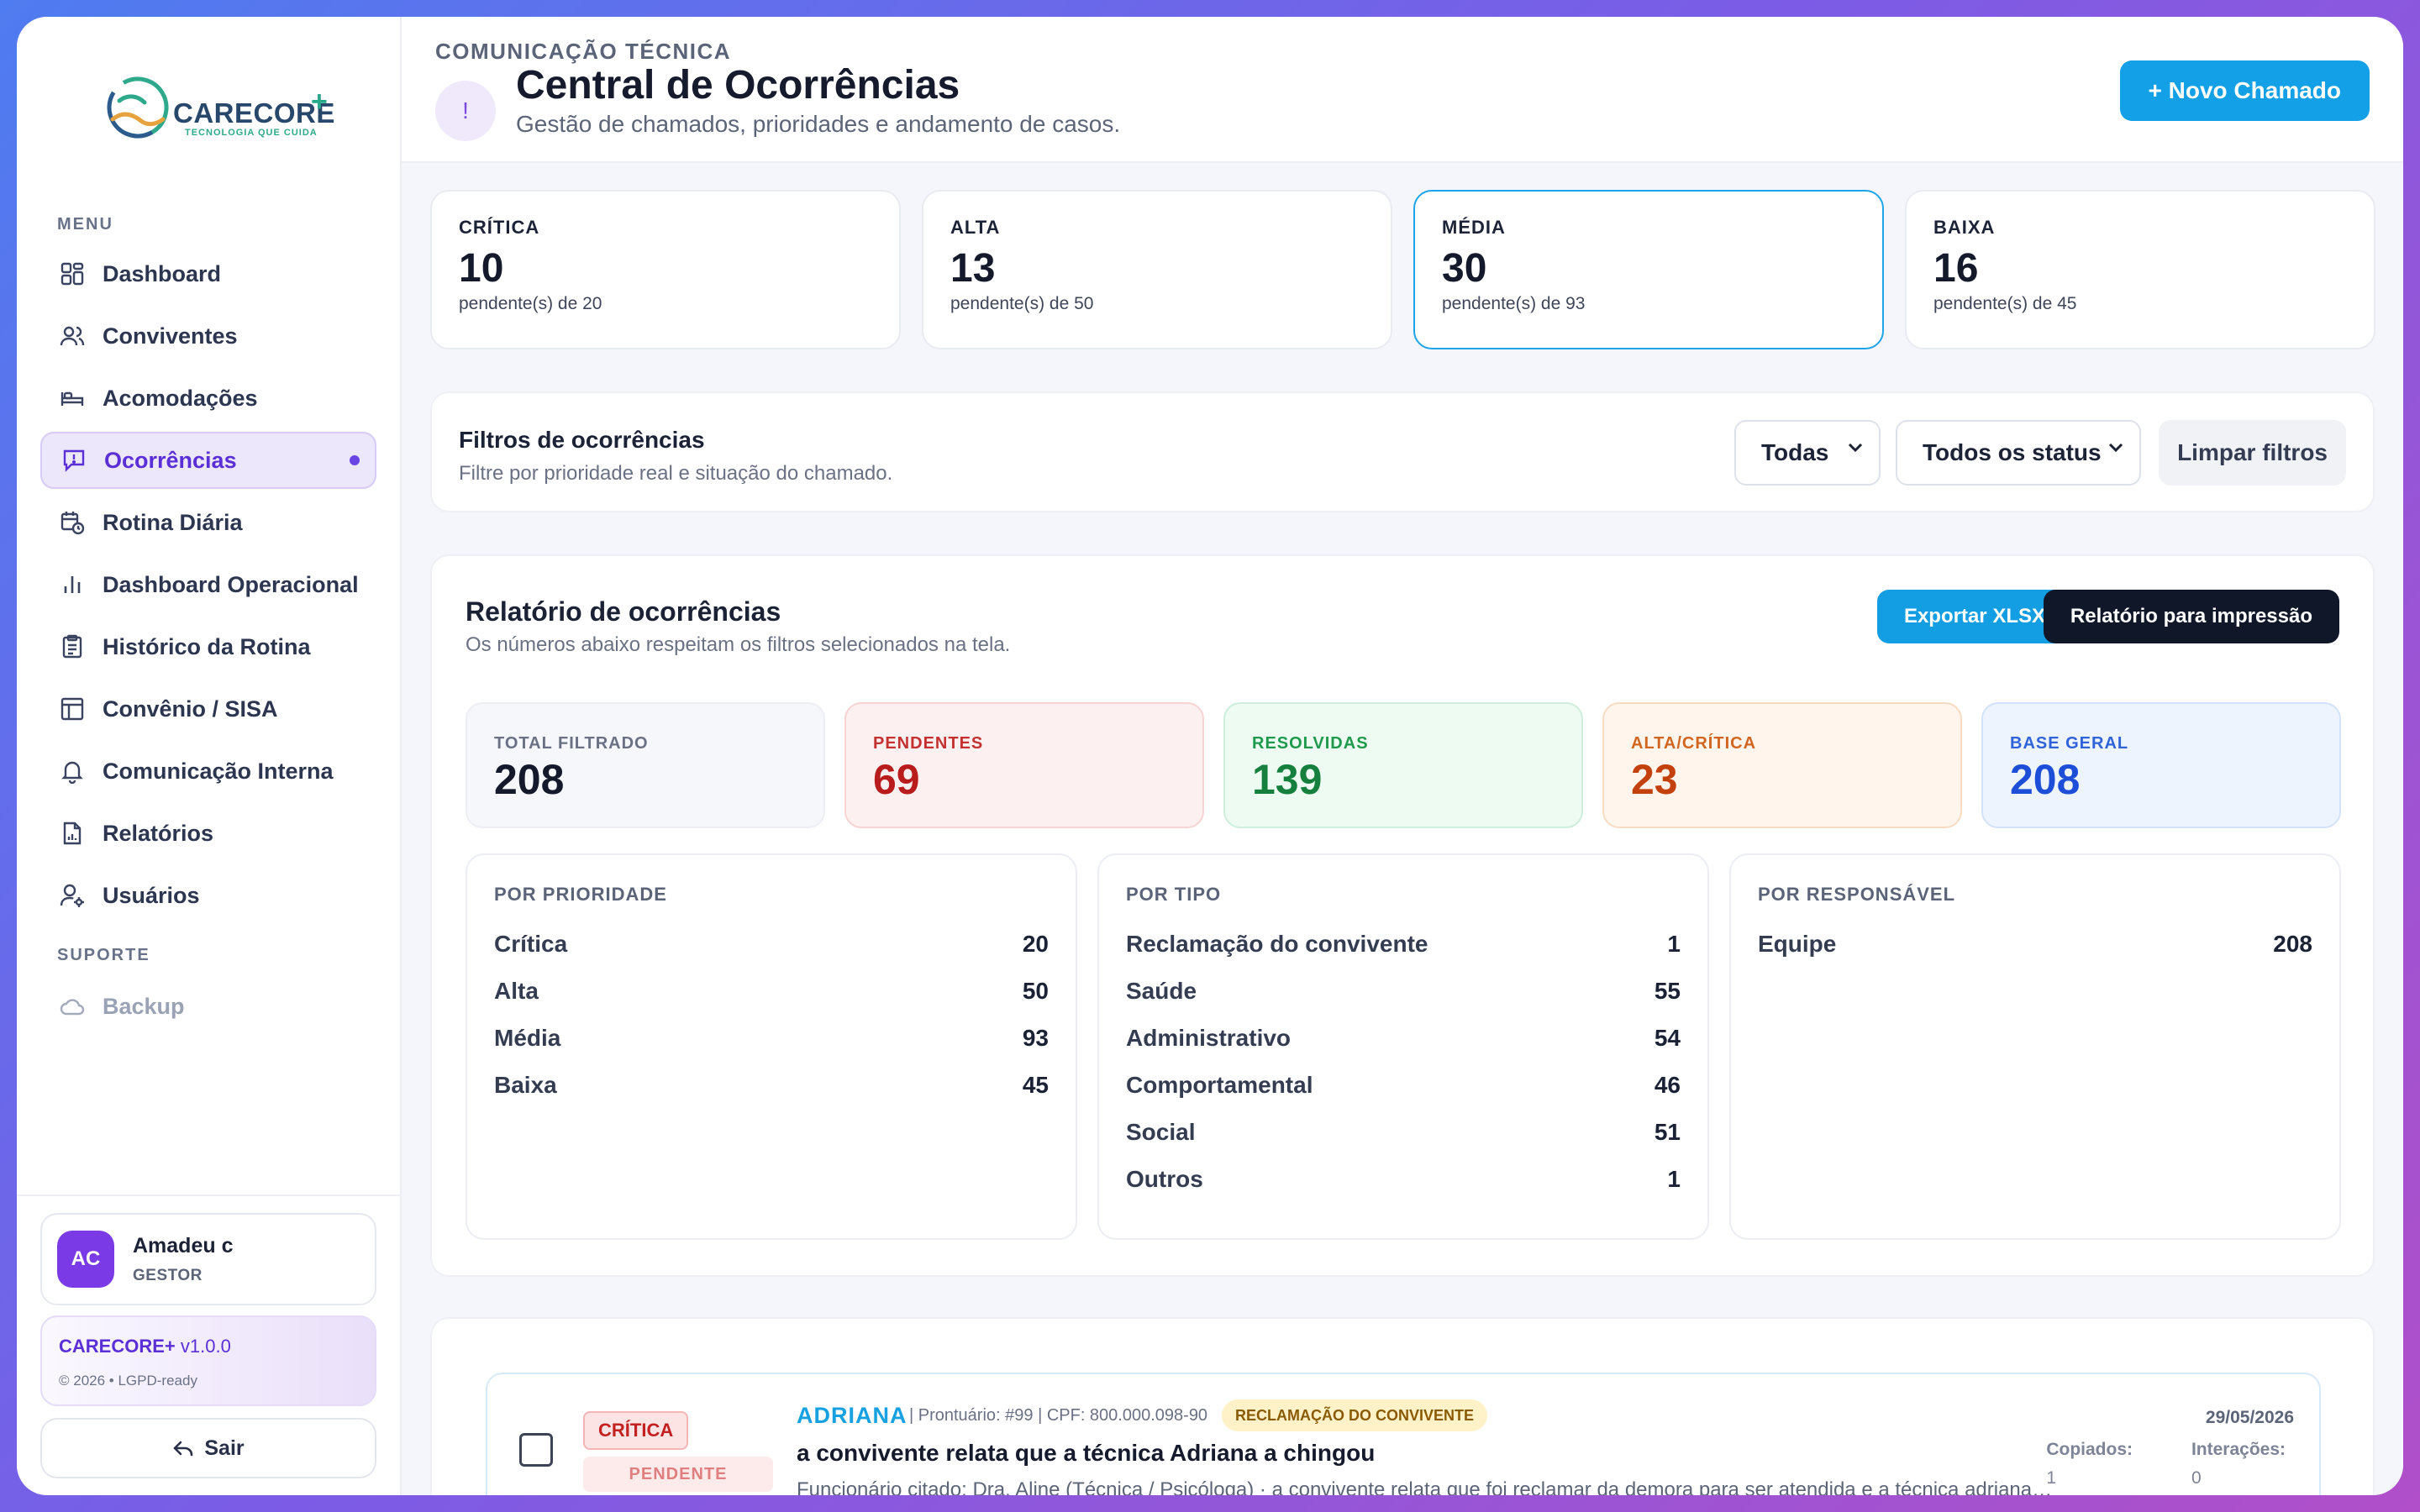 The image size is (2420, 1512). What do you see at coordinates (231, 584) in the screenshot?
I see `sidebar-item-label: Dashboard Operacional` at bounding box center [231, 584].